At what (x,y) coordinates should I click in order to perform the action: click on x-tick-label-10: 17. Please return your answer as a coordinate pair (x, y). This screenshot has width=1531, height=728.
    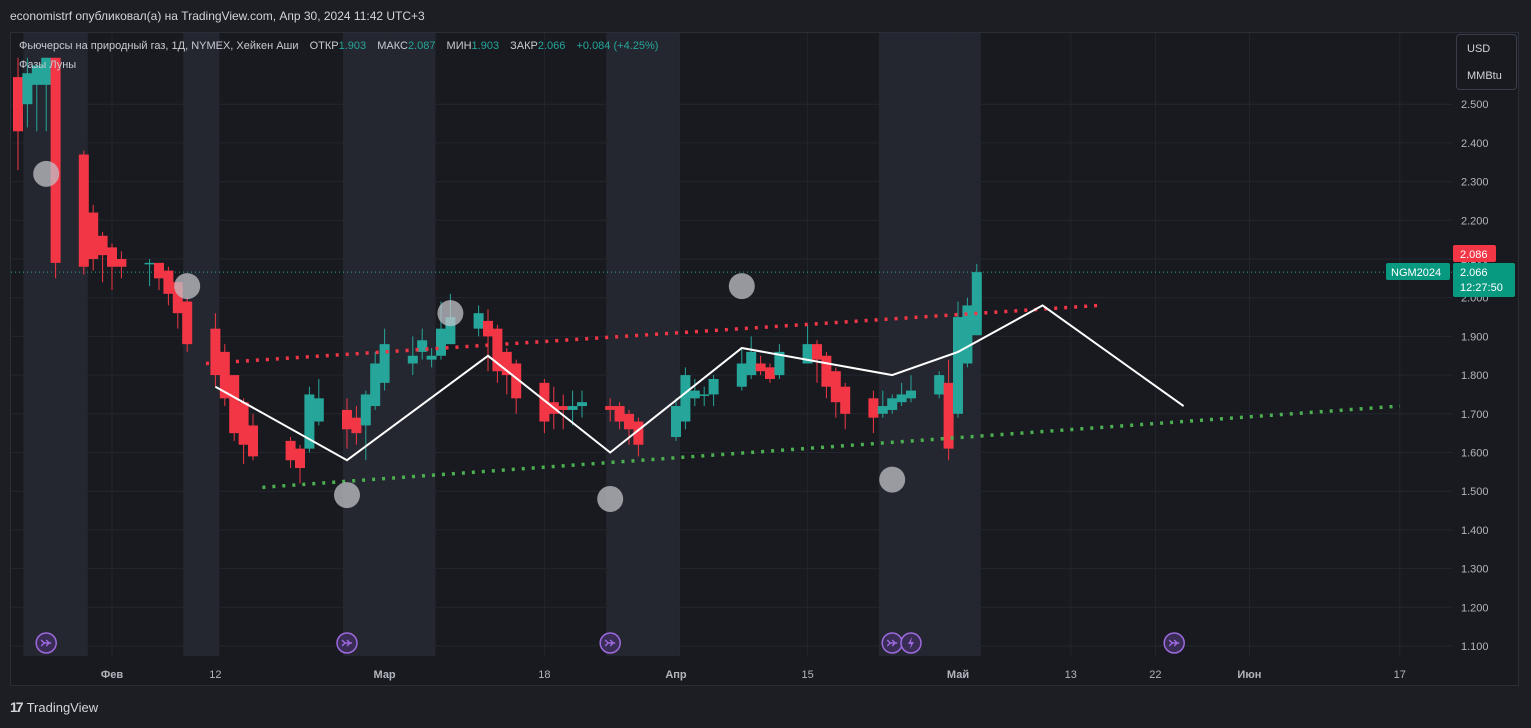
    Looking at the image, I should click on (1400, 675).